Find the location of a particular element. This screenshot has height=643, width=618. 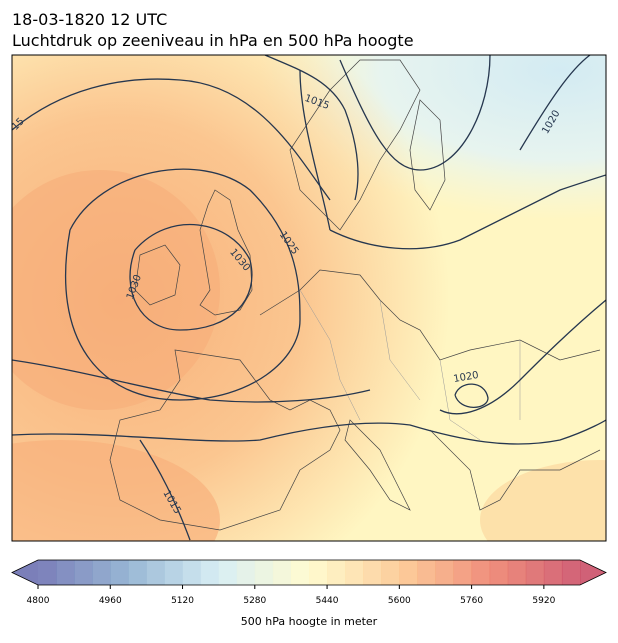

colorbar-tick-label: 5440 is located at coordinates (327, 601).